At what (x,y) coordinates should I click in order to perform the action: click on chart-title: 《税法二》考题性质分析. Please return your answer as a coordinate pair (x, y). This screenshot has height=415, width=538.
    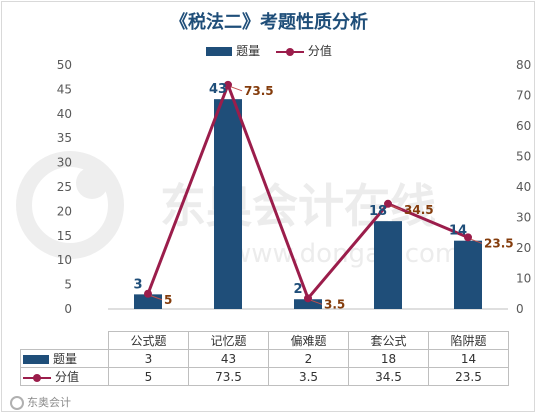
    Looking at the image, I should click on (269, 22).